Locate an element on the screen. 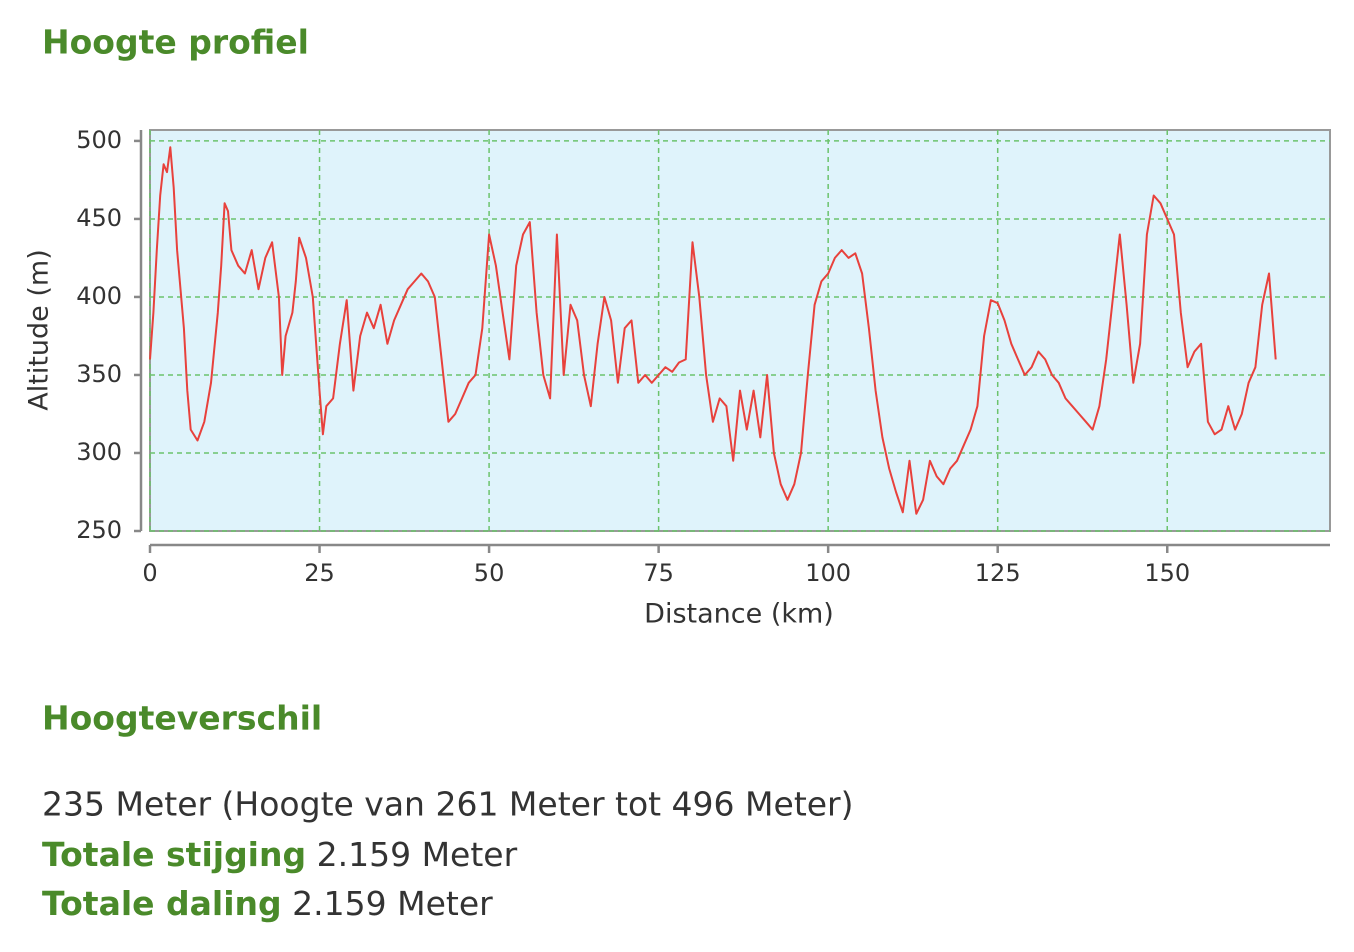 This screenshot has height=952, width=1354. section-title: Hoogteverschil is located at coordinates (182, 718).